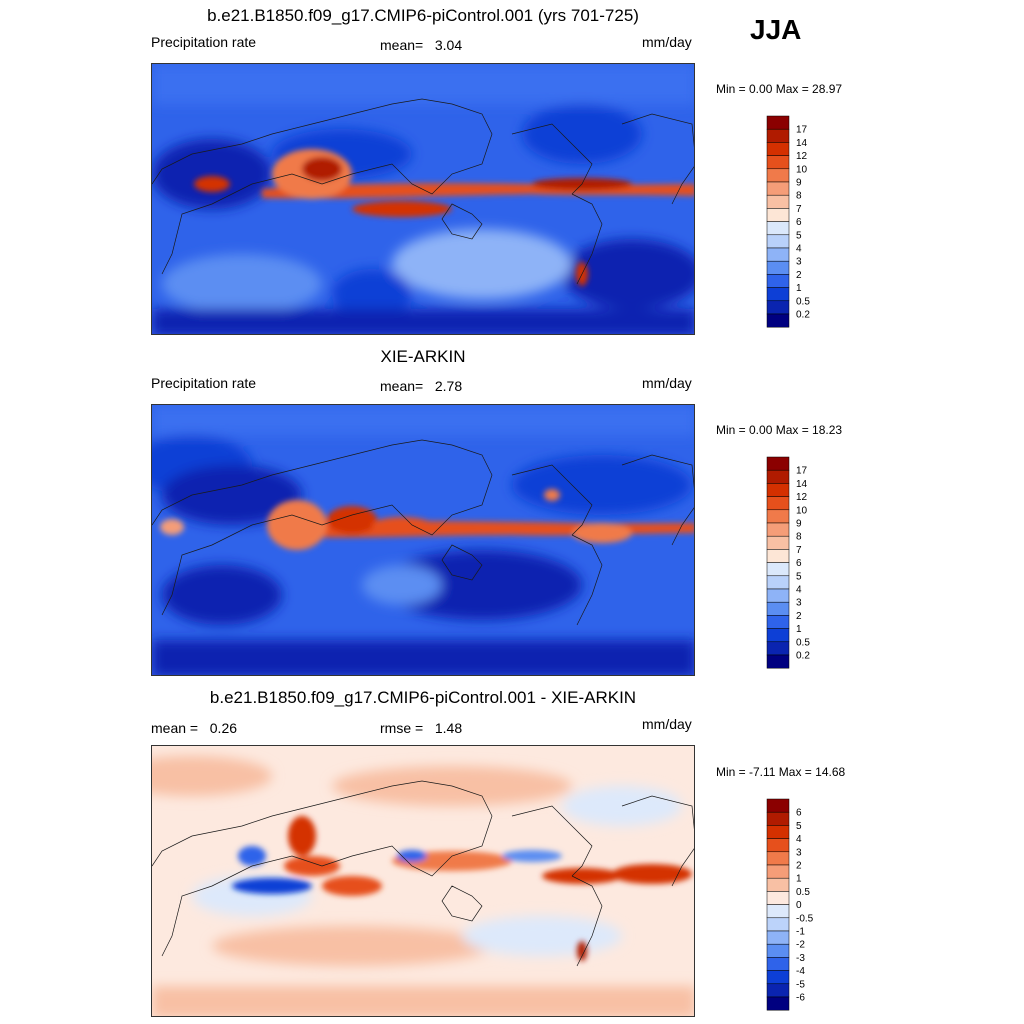 This screenshot has height=1024, width=1024. What do you see at coordinates (800, 932) in the screenshot?
I see `colorbar-tick-label: -1` at bounding box center [800, 932].